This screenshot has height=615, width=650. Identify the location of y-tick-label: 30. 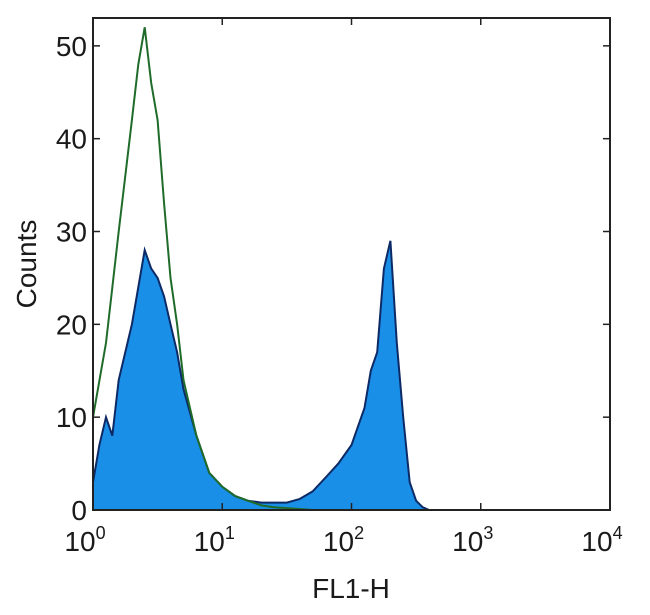
(71, 232).